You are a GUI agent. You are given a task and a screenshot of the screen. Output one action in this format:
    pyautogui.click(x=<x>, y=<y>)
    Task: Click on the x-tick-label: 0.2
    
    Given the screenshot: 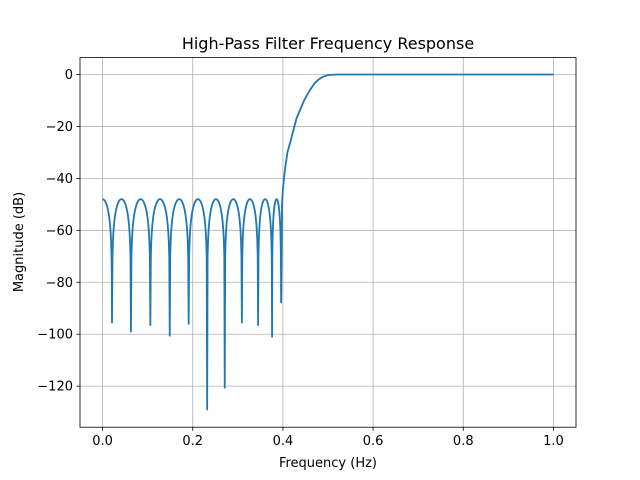 What is the action you would take?
    pyautogui.click(x=192, y=441)
    